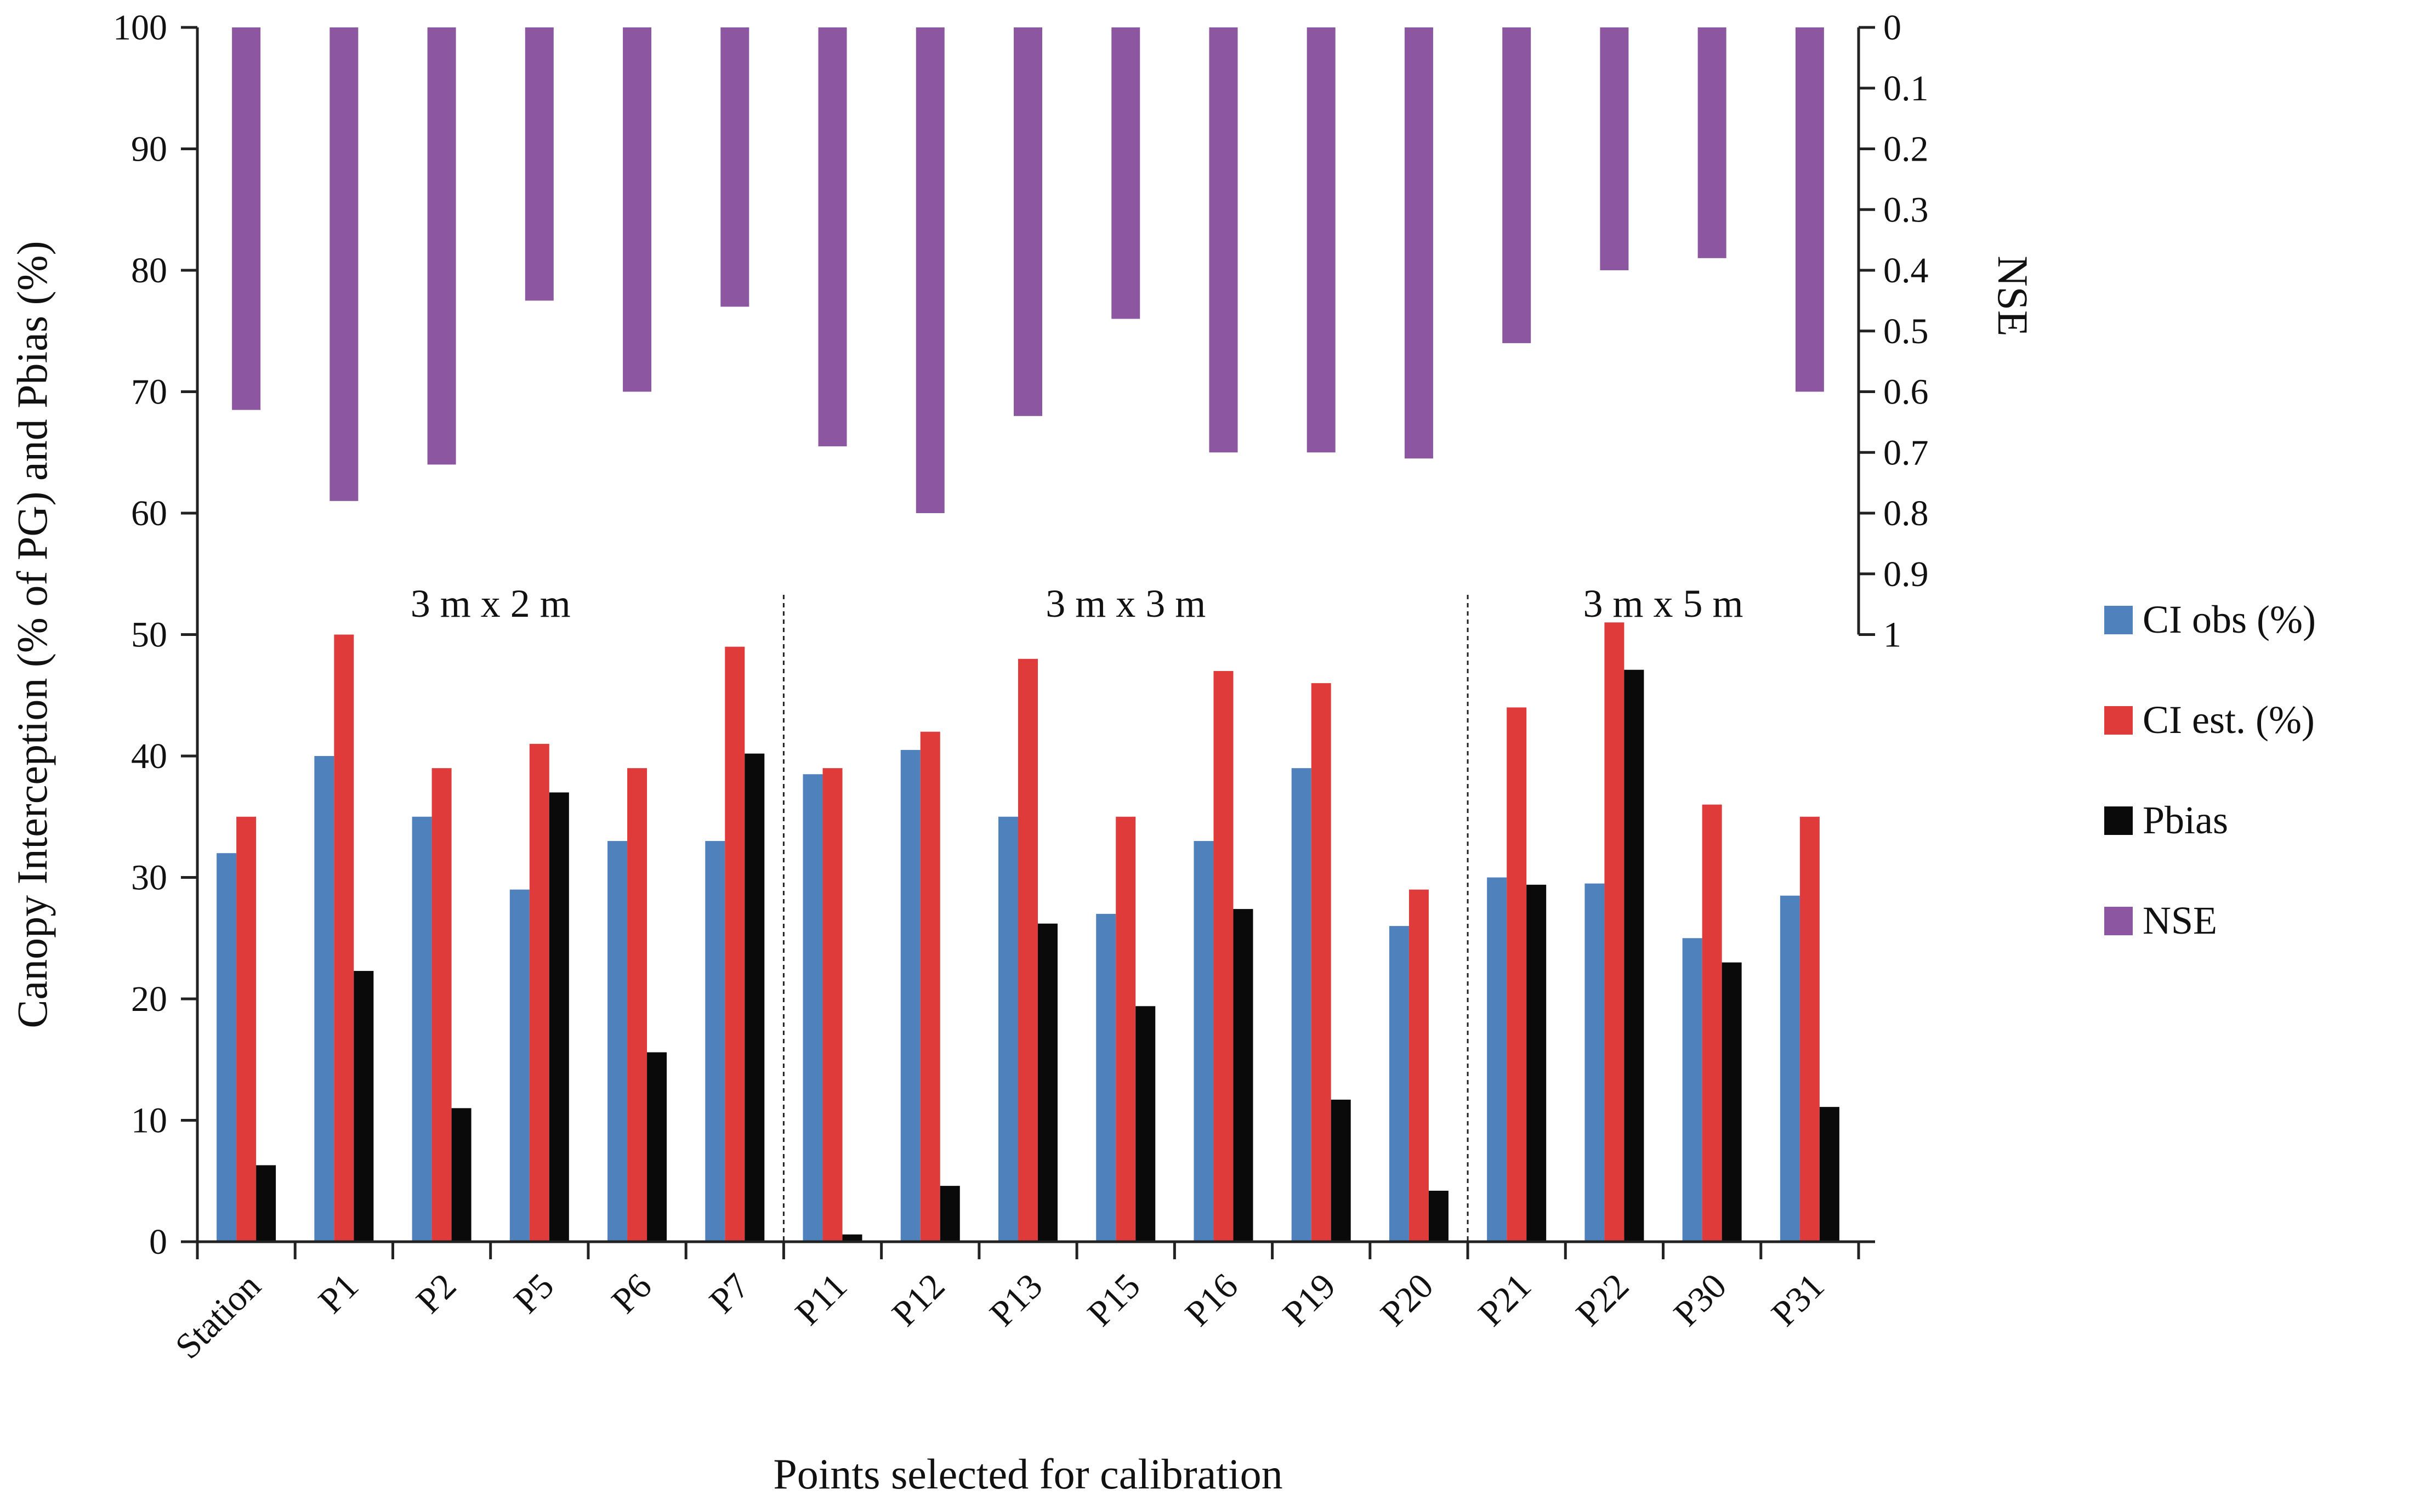  What do you see at coordinates (149, 878) in the screenshot?
I see `y-tick-label: 30` at bounding box center [149, 878].